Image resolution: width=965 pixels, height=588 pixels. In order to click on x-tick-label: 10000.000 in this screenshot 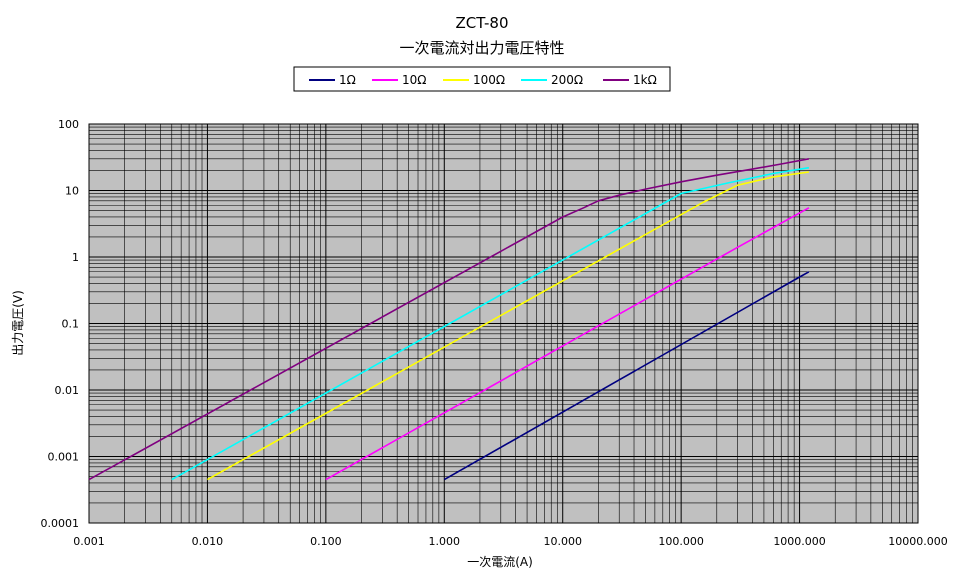, I will do `click(918, 541)`.